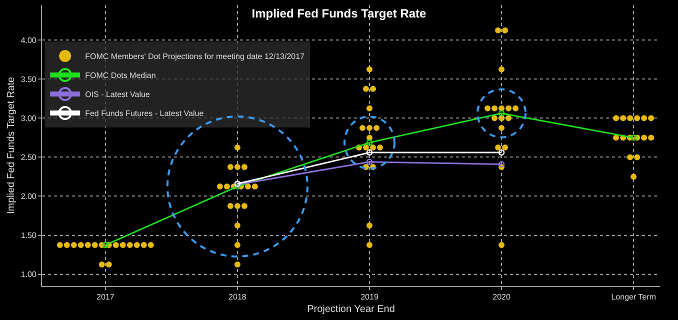 The height and width of the screenshot is (320, 678). Describe the element at coordinates (28, 118) in the screenshot. I see `y-tick-label: 3.00` at that location.